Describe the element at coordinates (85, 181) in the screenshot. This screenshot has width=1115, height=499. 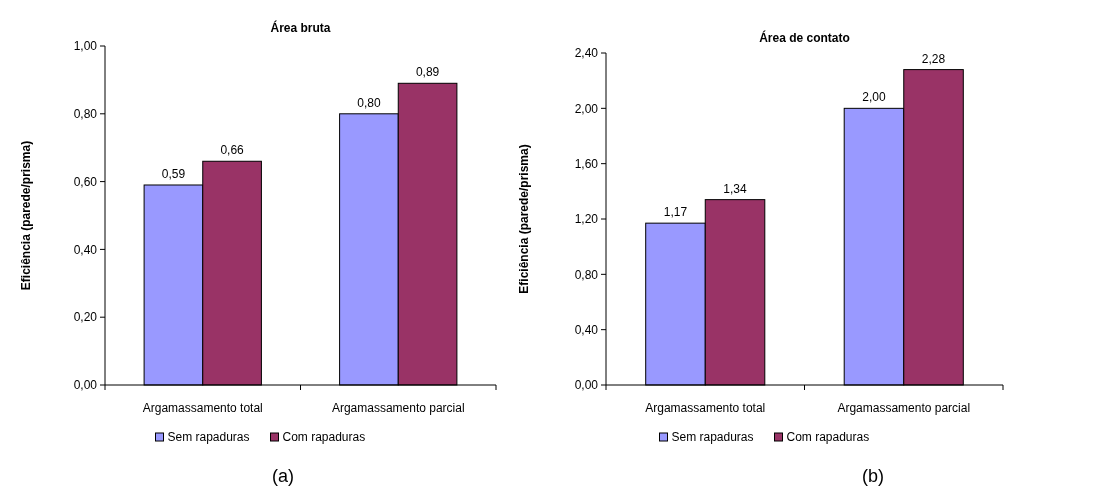
I see `y-tick-label: 0,60` at that location.